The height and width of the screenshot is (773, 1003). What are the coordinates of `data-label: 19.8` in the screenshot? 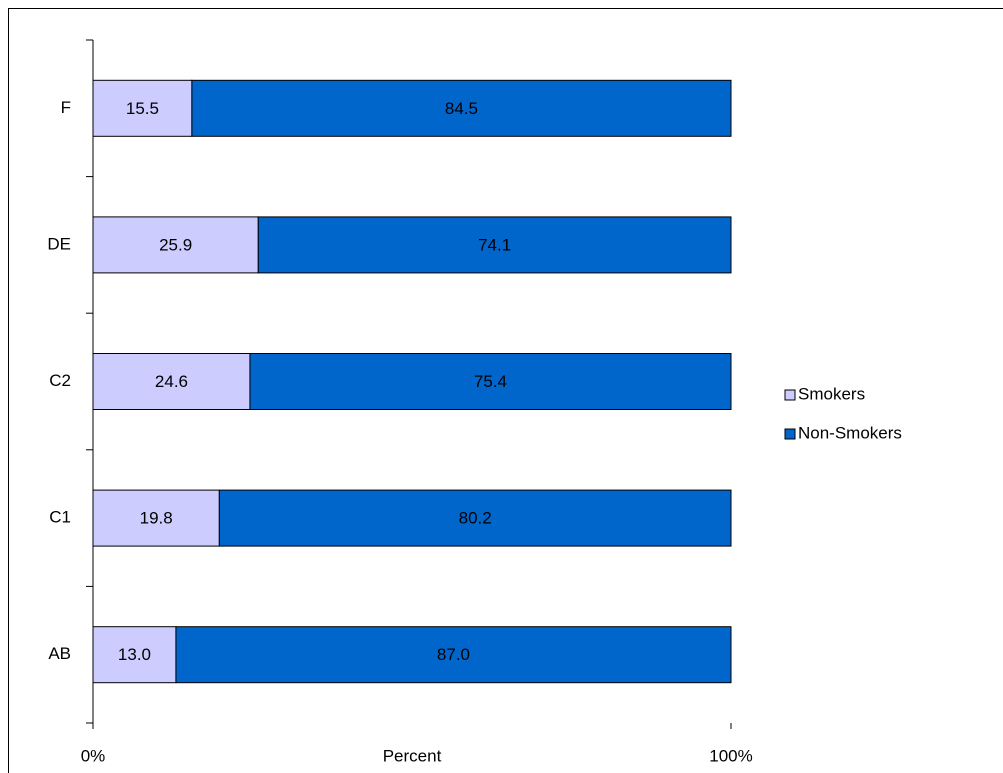 It's located at (156, 518).